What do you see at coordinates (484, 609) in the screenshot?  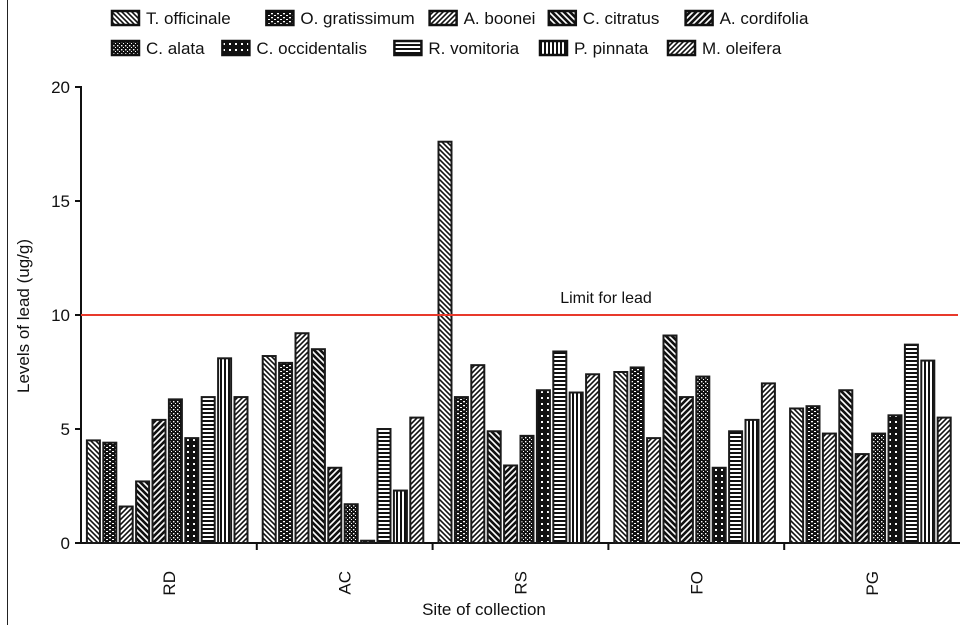 I see `x-axis-title: Site of collection` at bounding box center [484, 609].